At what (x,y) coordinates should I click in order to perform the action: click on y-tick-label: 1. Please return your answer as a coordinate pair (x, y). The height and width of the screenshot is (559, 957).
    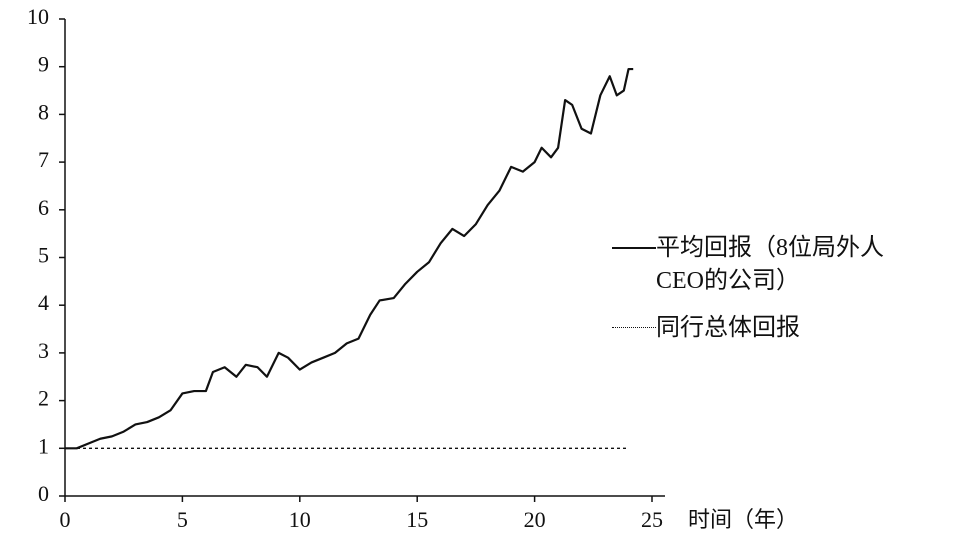
    Looking at the image, I should click on (43, 445).